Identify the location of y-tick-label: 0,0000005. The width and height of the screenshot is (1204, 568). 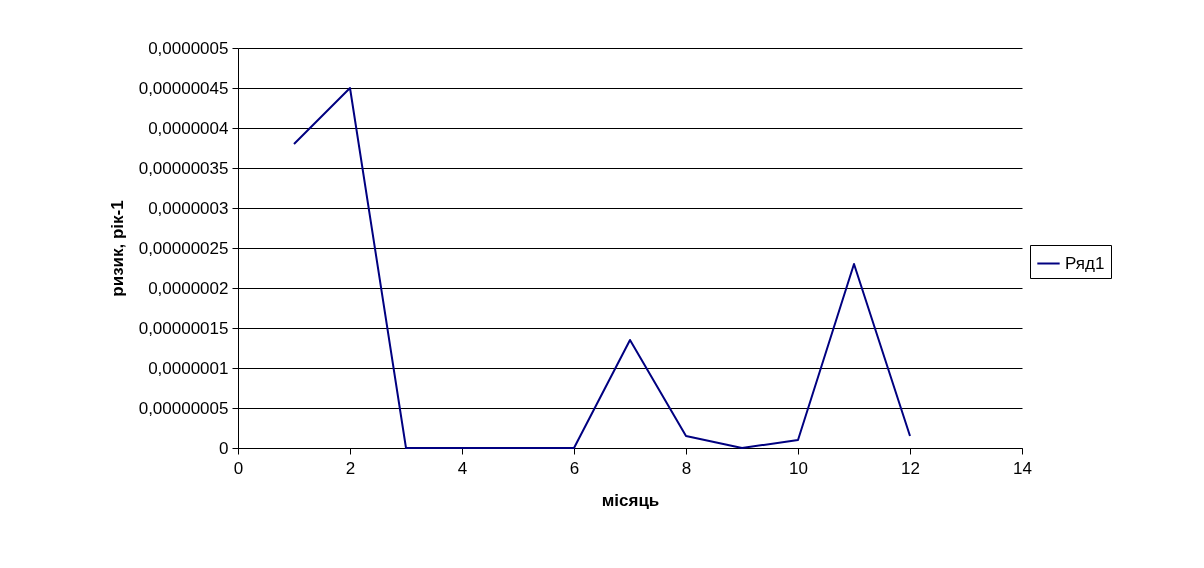
(188, 48).